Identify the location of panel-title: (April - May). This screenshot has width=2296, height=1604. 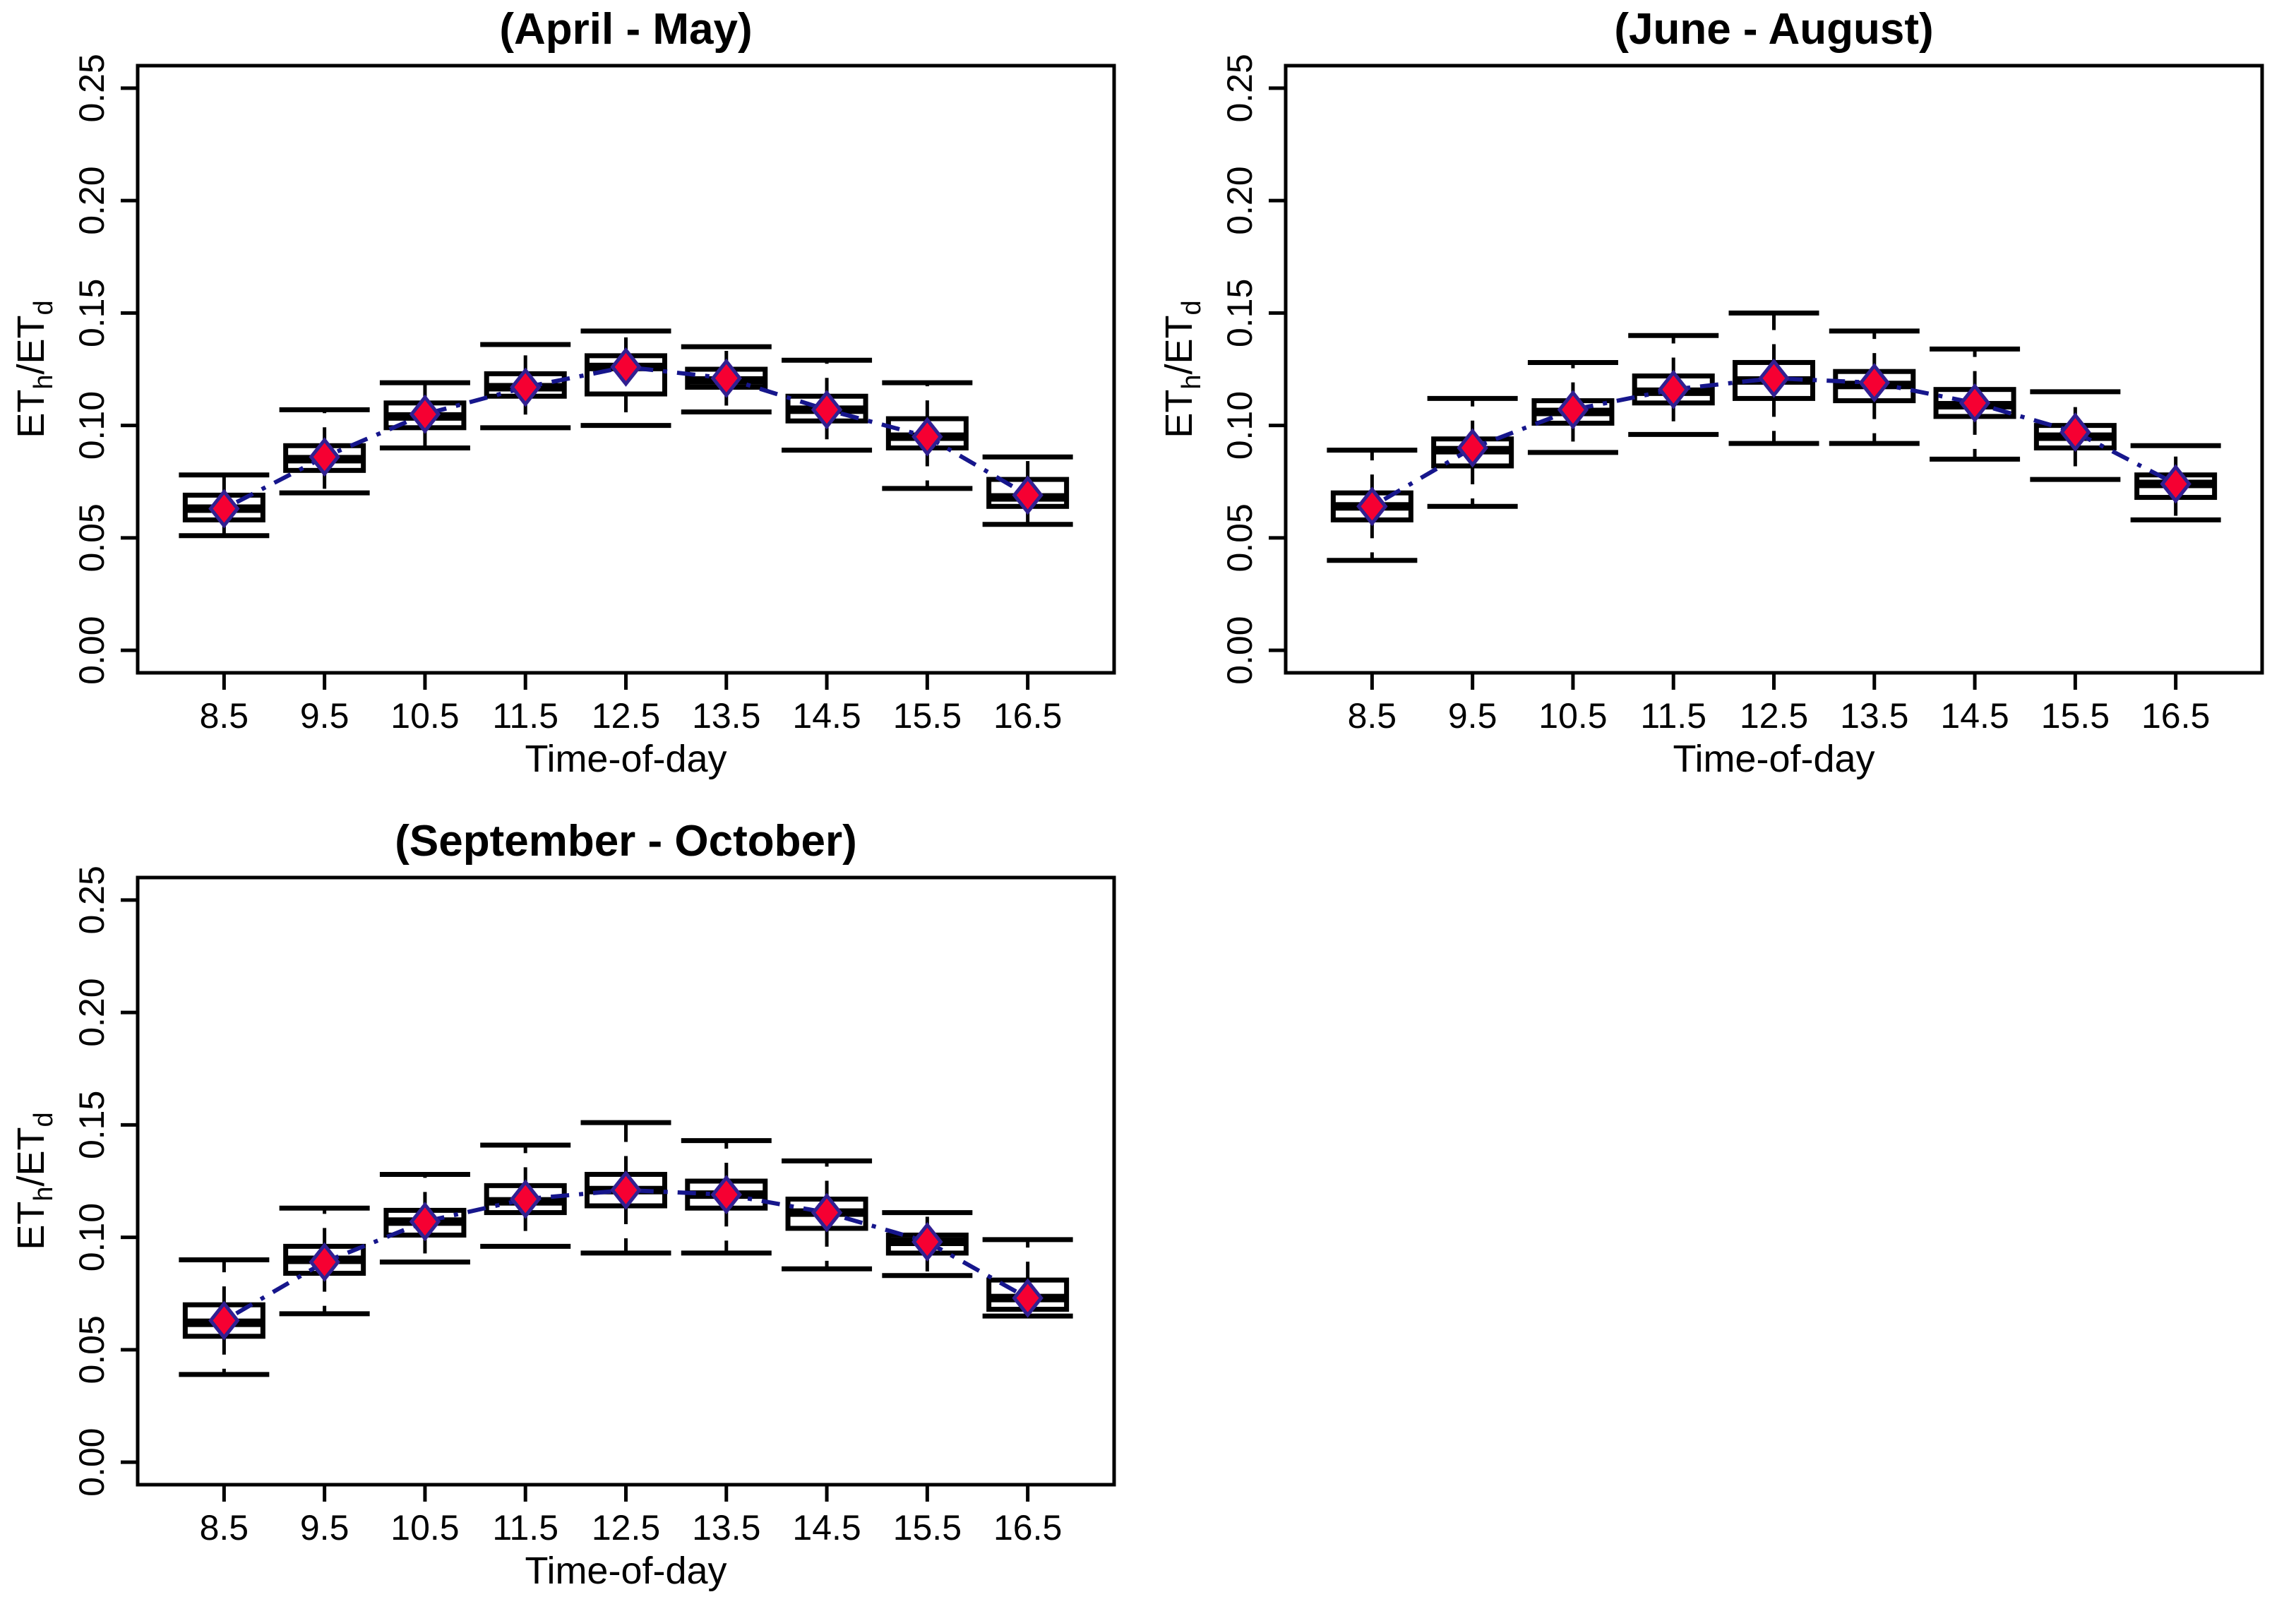
(625, 29).